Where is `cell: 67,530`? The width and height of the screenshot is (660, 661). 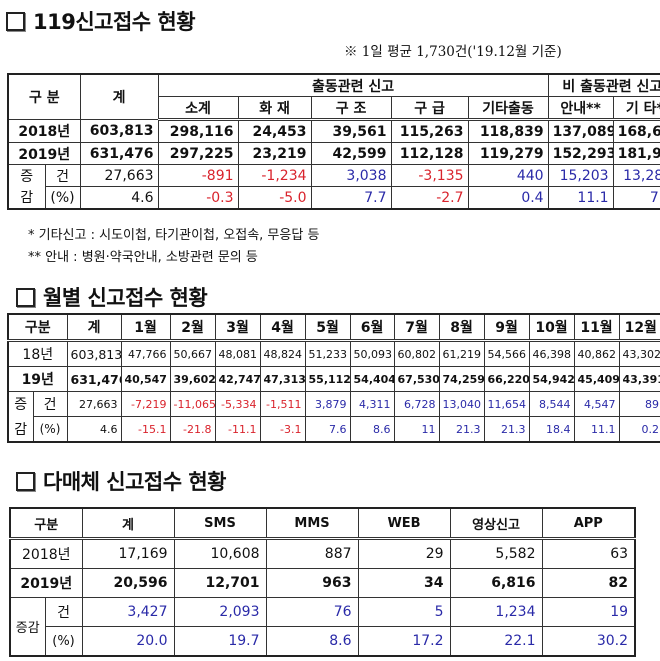
cell: 67,530 is located at coordinates (416, 379).